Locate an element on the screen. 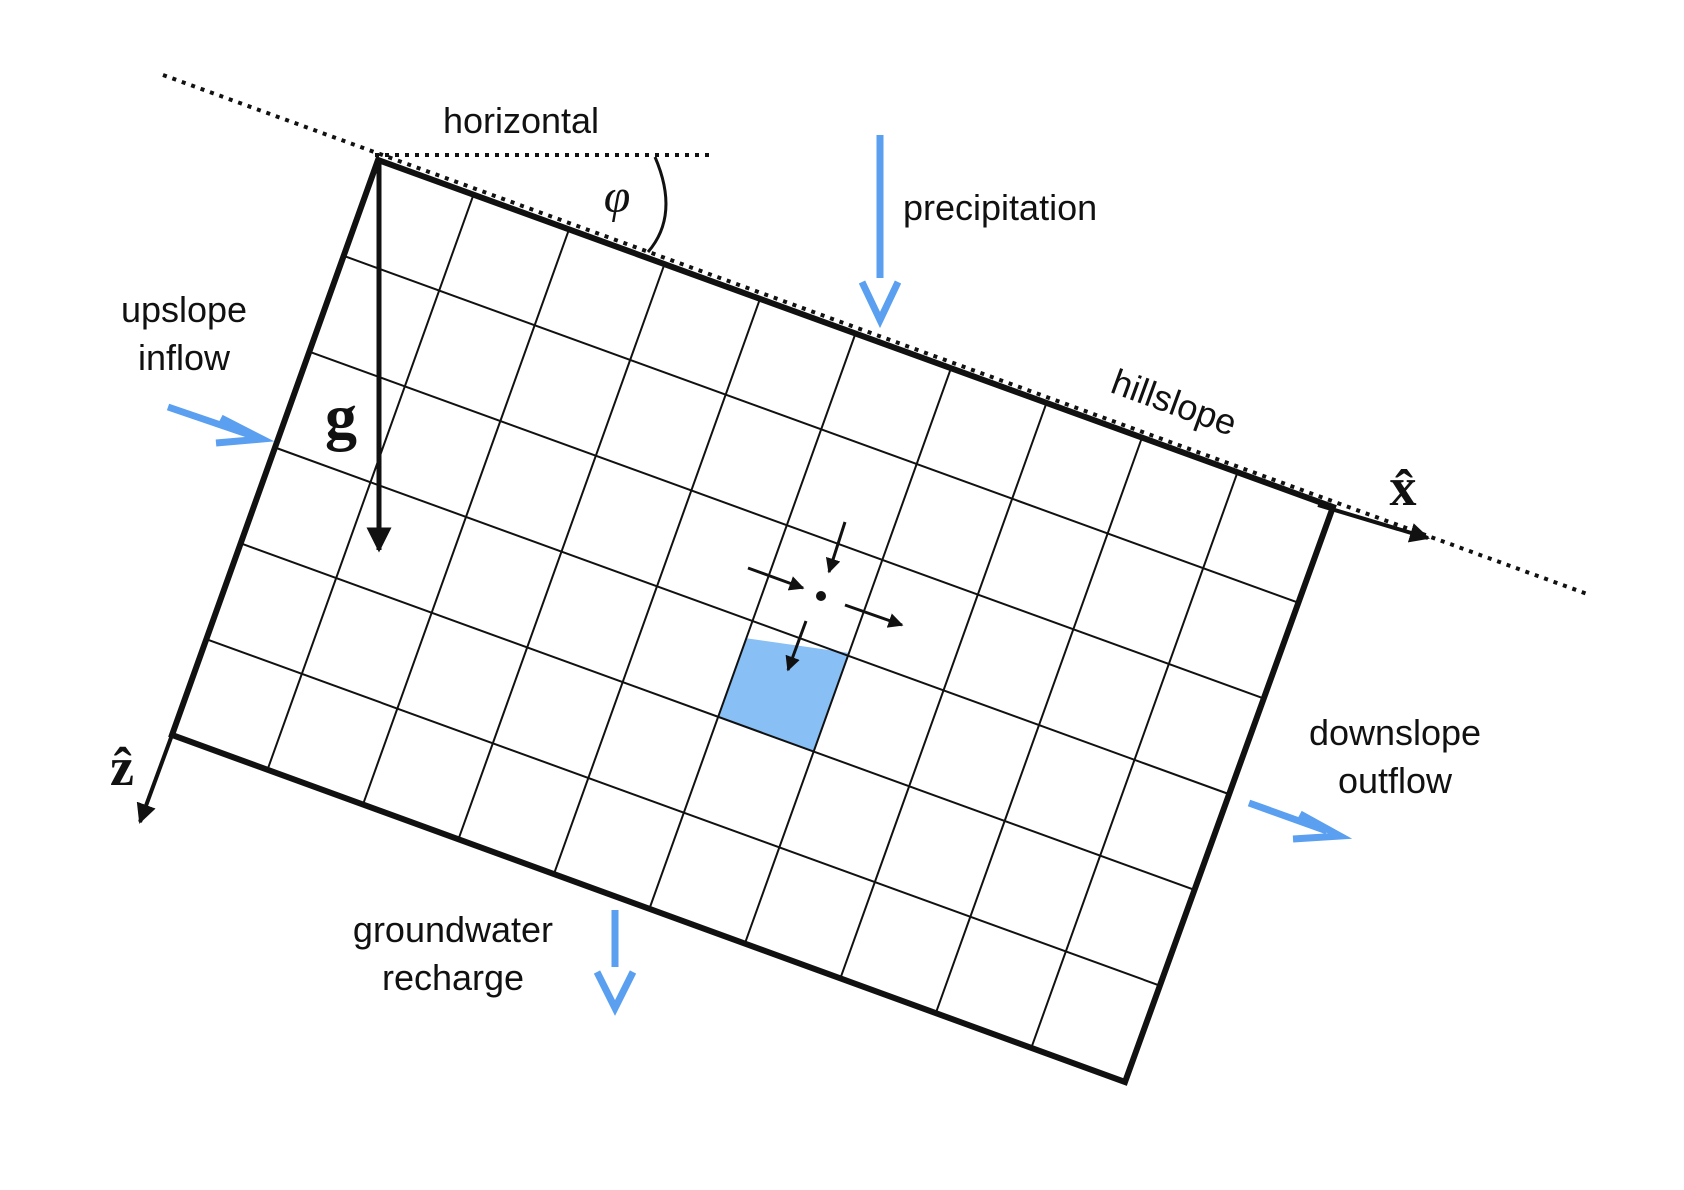 This screenshot has height=1190, width=1684. flux-out-right-arrow-icon is located at coordinates (874, 615).